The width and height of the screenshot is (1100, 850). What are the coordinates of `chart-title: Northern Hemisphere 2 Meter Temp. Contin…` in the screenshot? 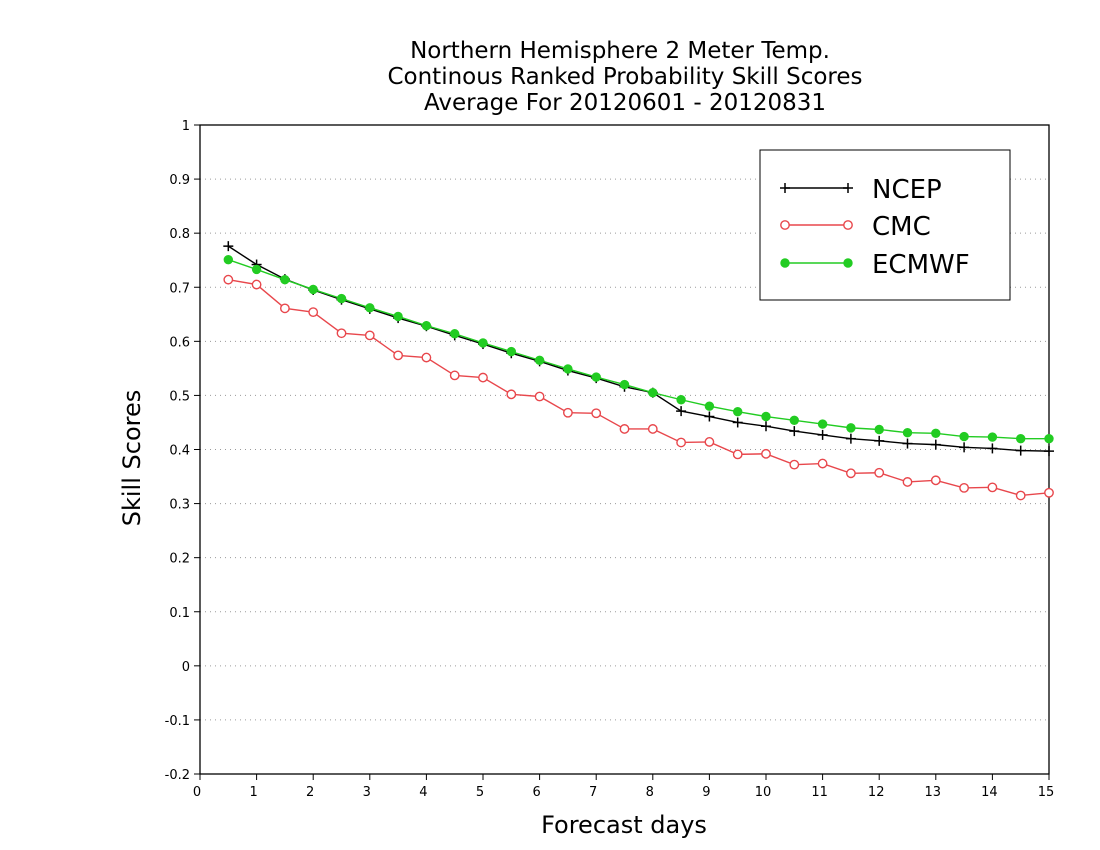 It's located at (624, 77).